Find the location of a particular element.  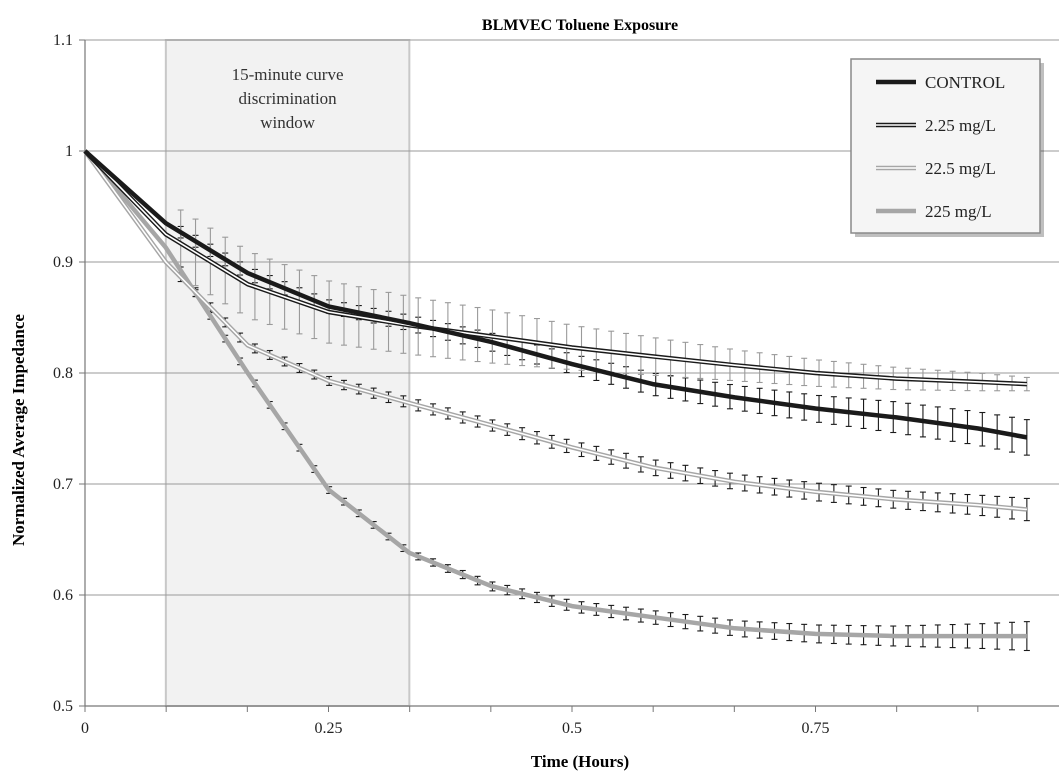

legend: CONTROL 2.25 mg/L 22.5 mg/L 225 mg/L is located at coordinates (947, 147).